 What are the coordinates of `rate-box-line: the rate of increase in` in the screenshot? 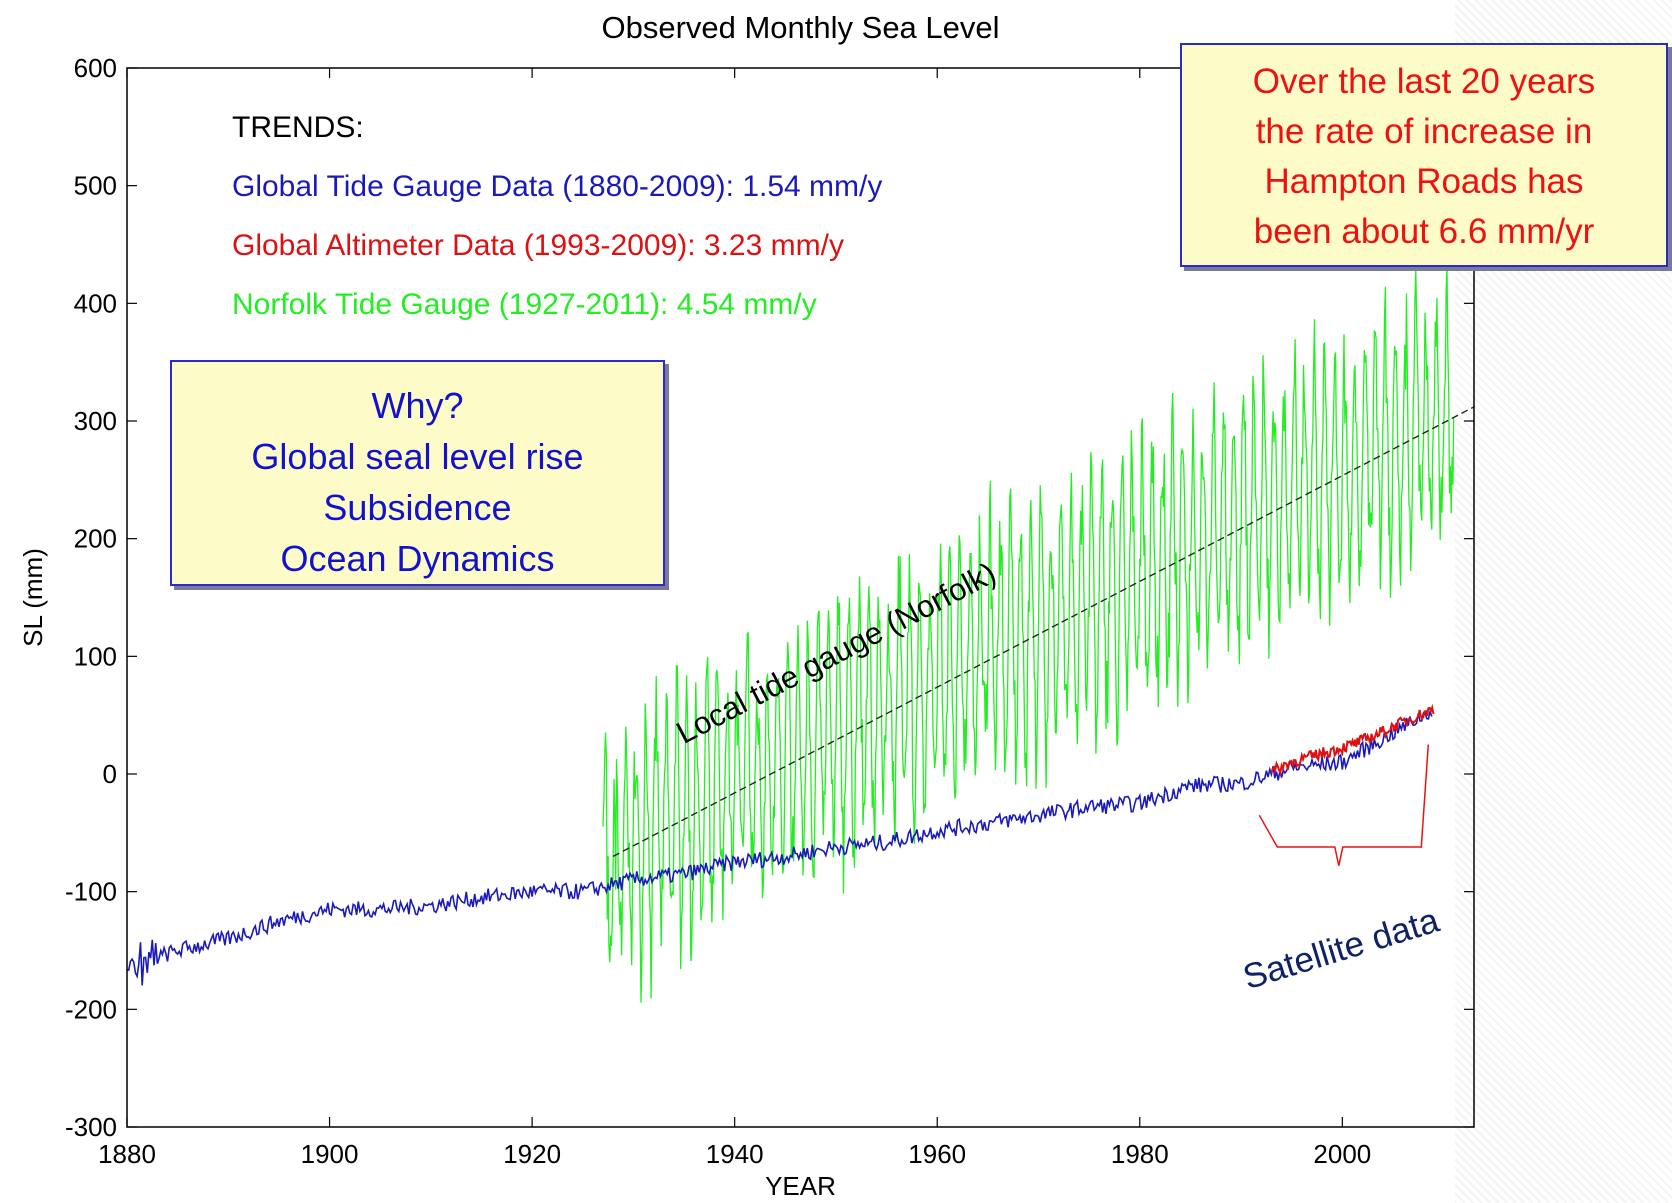 It's located at (1424, 131).